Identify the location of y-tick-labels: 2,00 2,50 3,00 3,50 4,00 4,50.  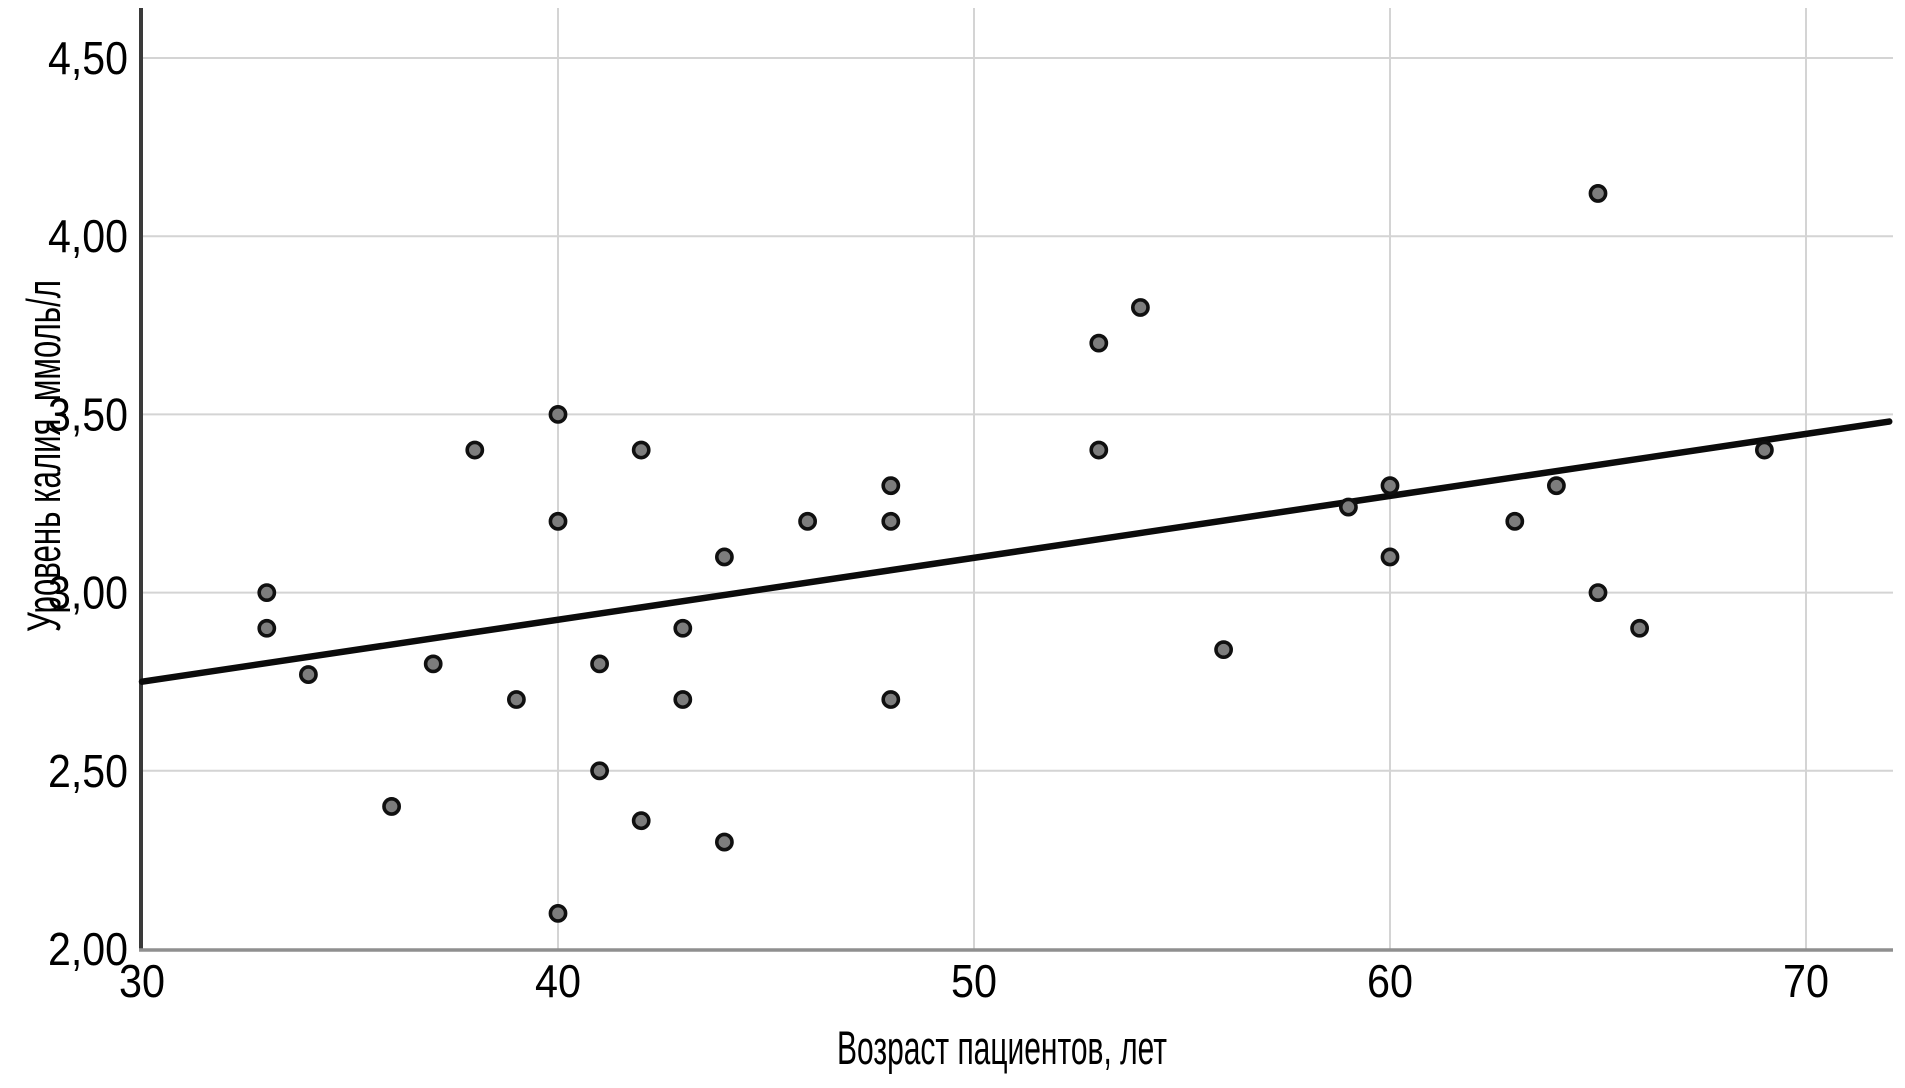
(88, 503).